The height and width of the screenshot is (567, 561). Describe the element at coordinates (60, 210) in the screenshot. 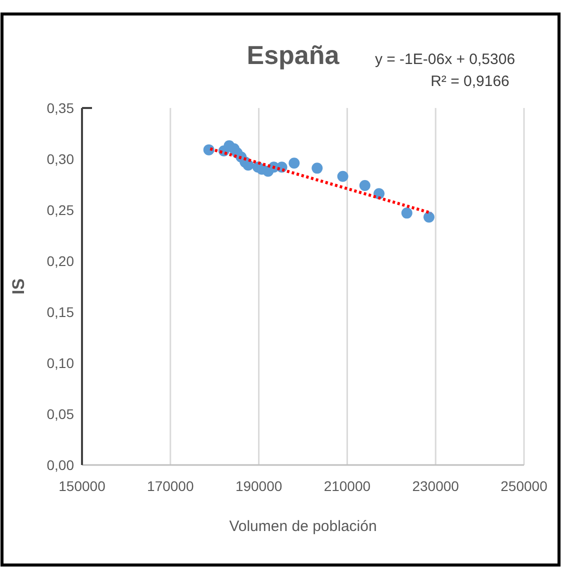

I see `y-tick-label: 0,25` at that location.